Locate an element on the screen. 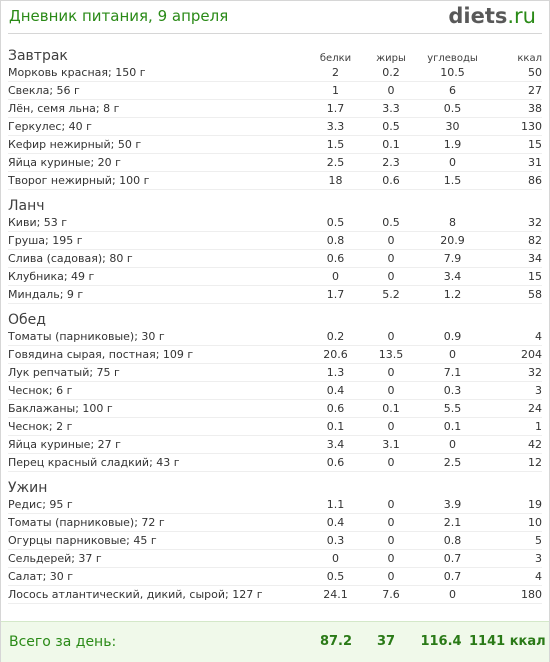 Image resolution: width=550 pixels, height=662 pixels. daily-total-bar: Всего за день: 87.2 37 116.4 1141 ккал is located at coordinates (275, 641).